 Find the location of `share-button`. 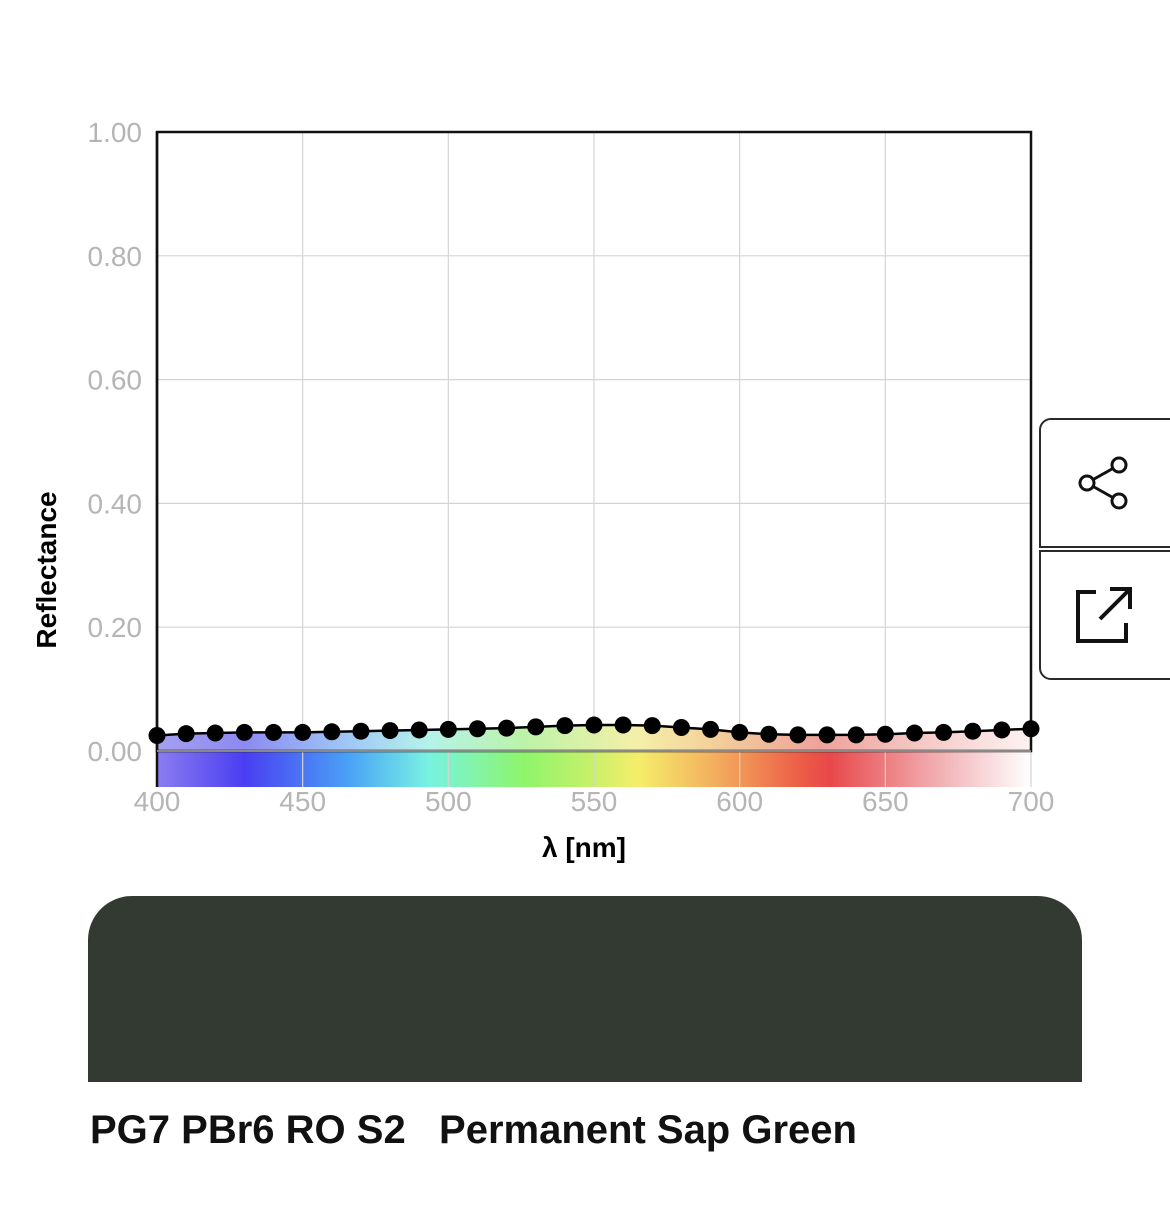

share-button is located at coordinates (1104, 483).